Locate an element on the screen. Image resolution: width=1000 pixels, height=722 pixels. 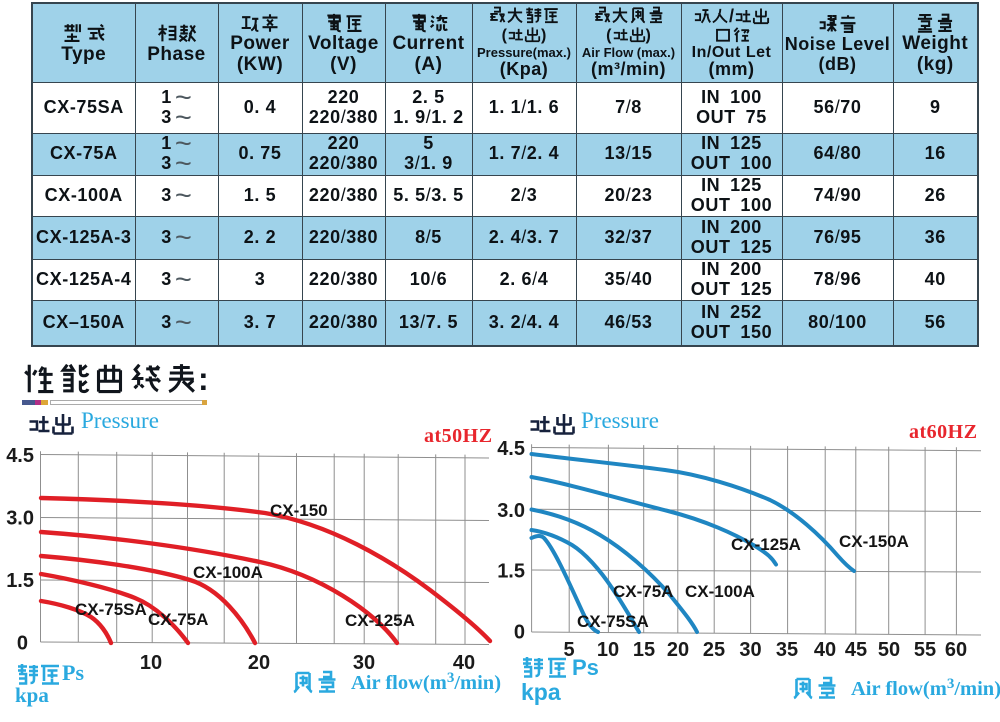
svg-text: 5 is located at coordinates (568, 650).